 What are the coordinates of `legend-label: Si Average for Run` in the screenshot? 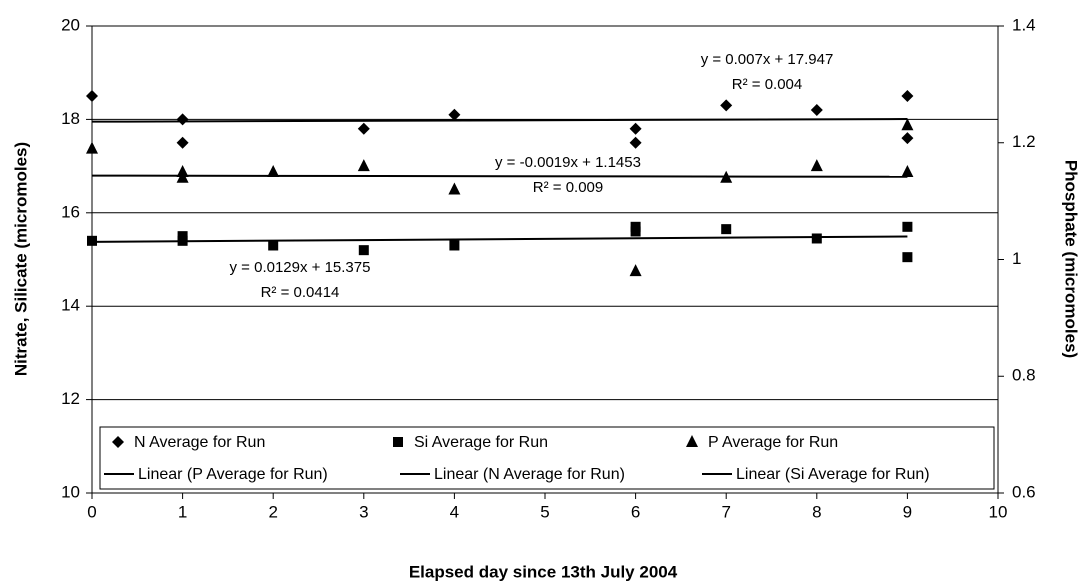 It's located at (481, 442).